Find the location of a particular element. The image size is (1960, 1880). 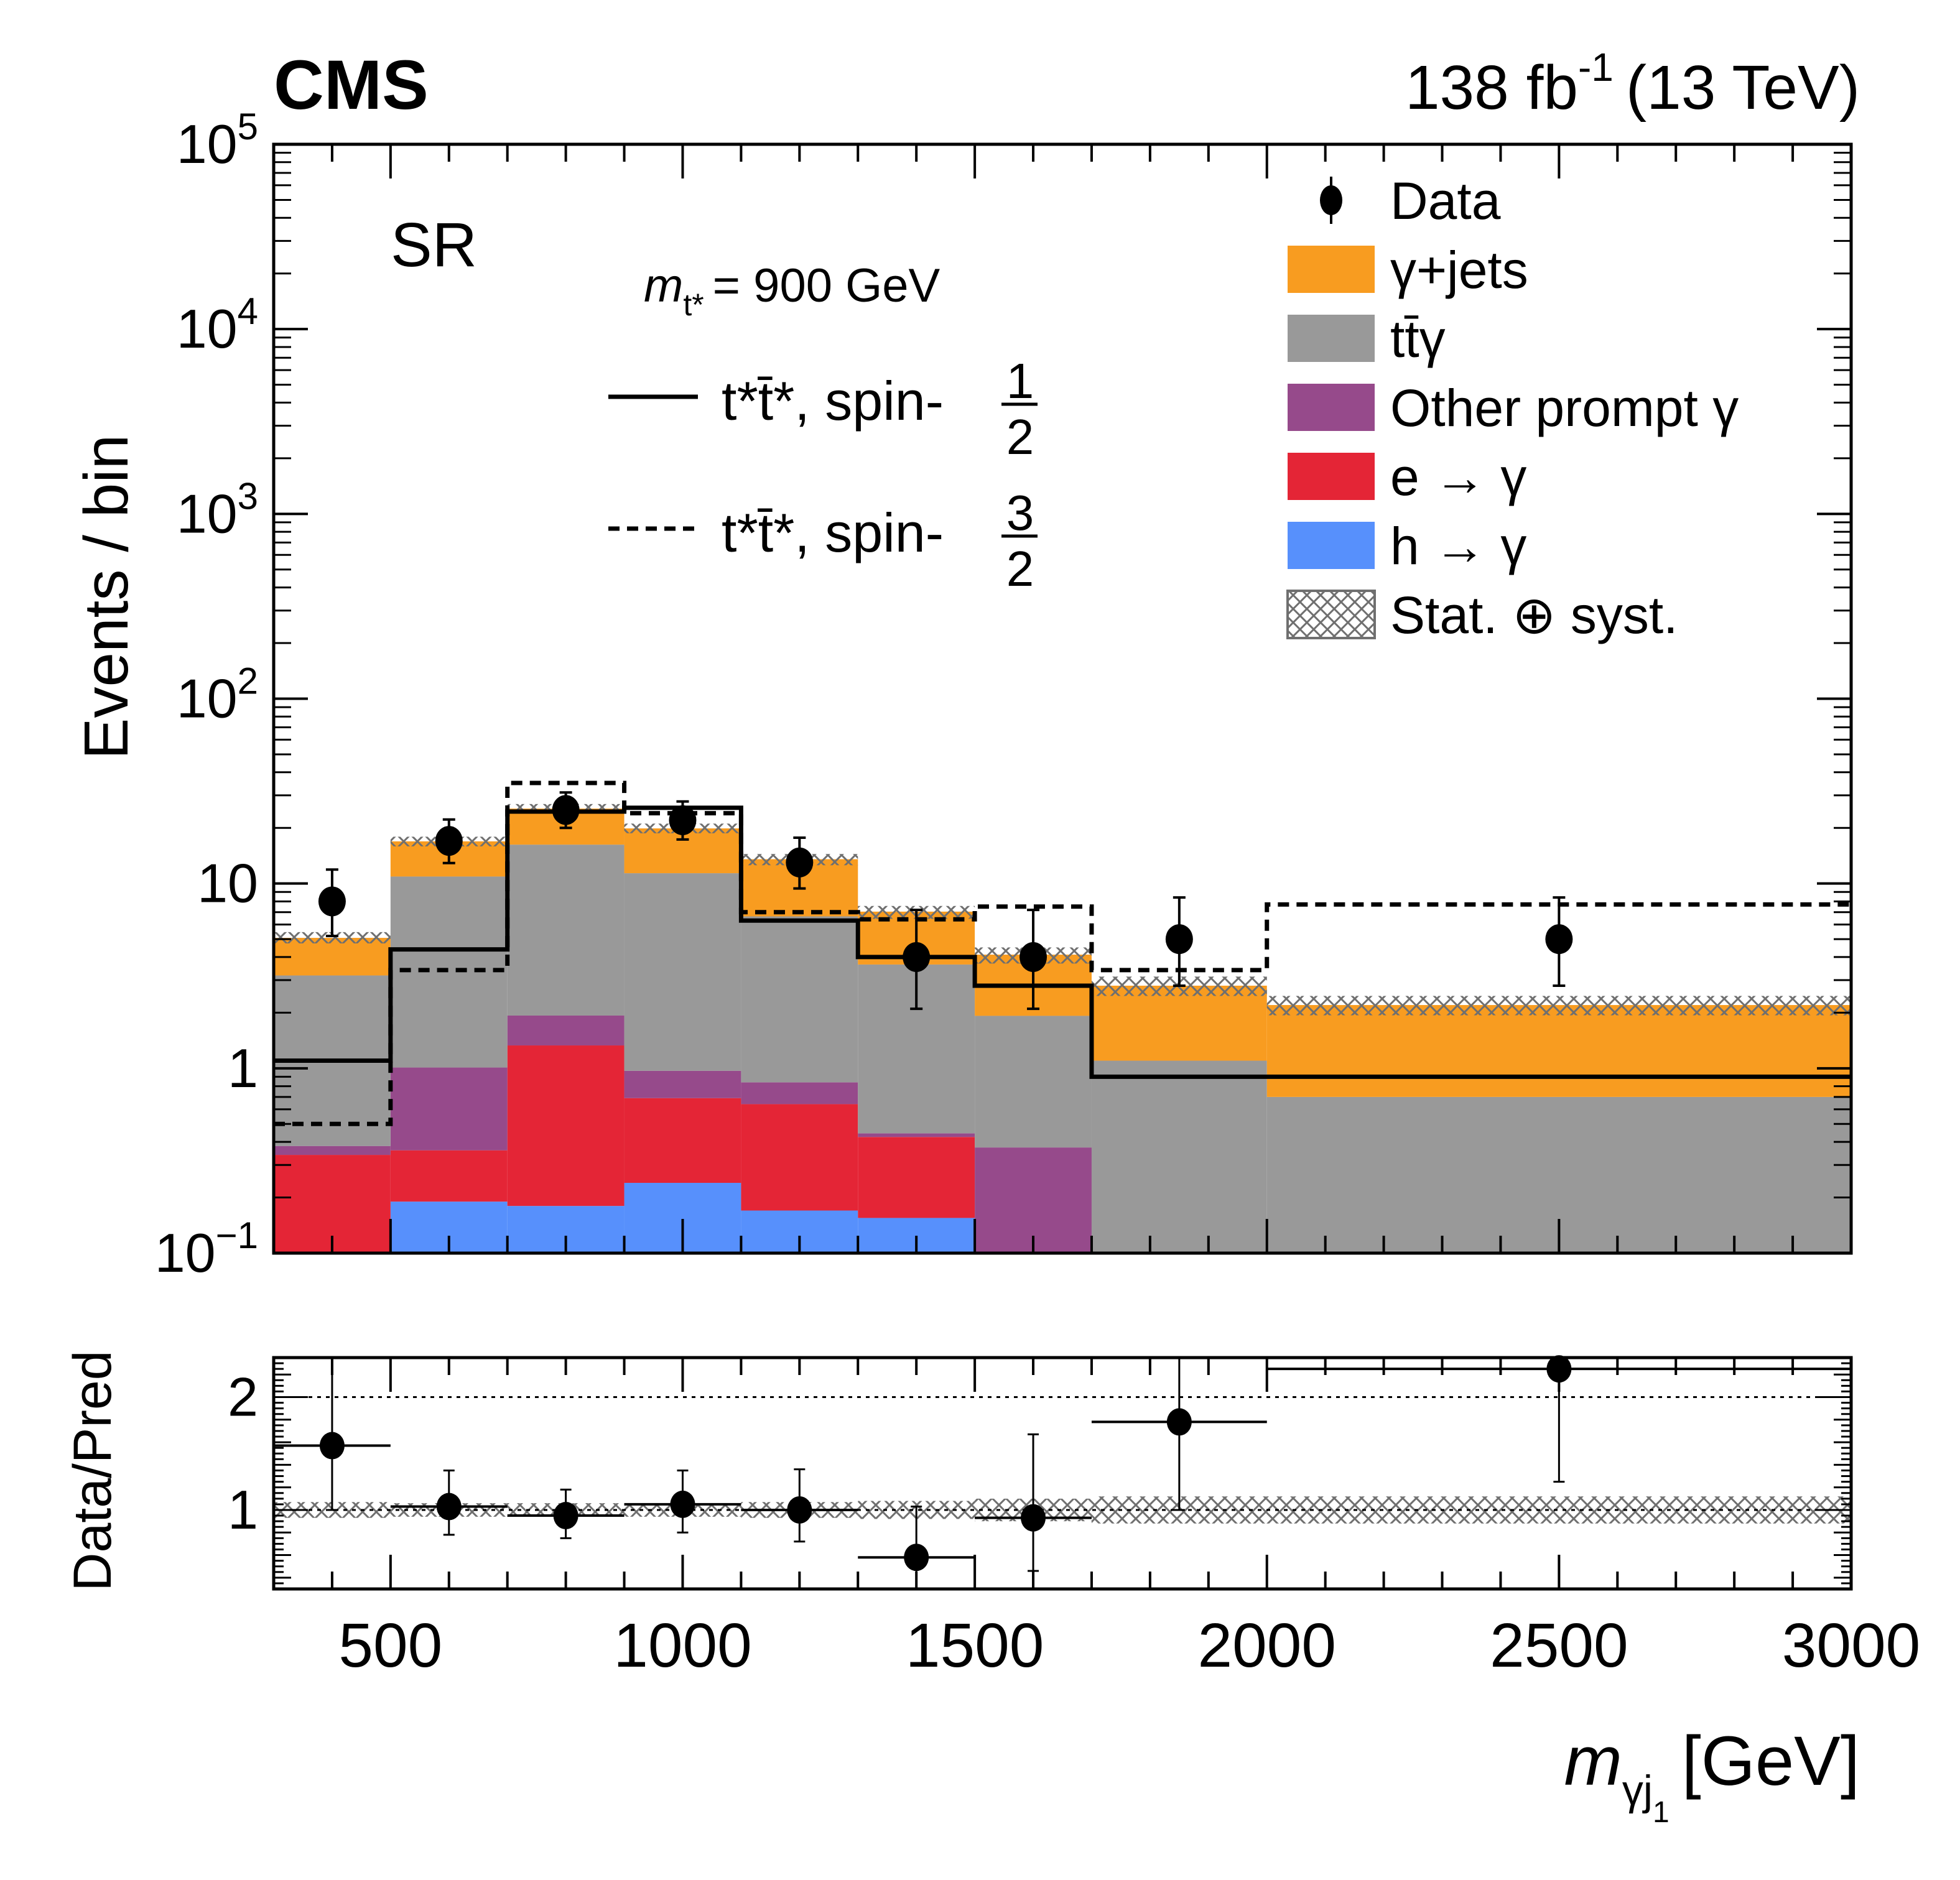

signal-spin-3-2-line is located at coordinates (1062, 953).